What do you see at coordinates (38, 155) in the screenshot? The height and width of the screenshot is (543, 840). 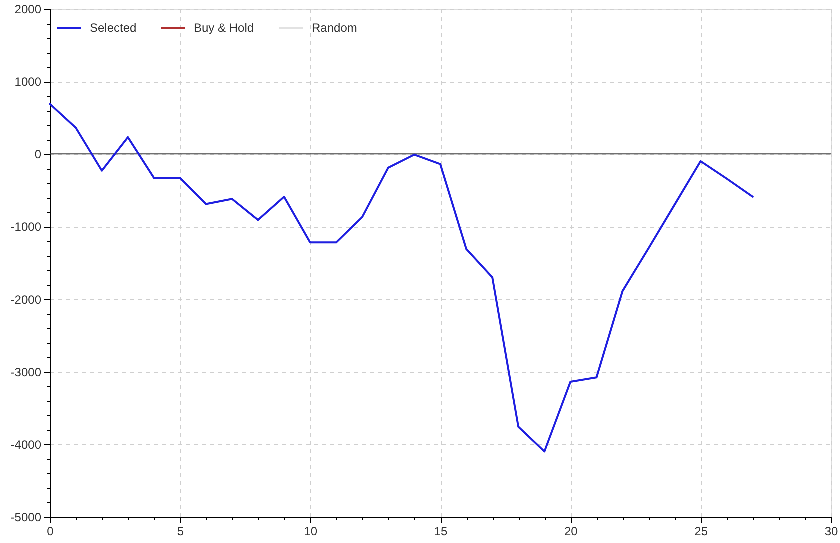 I see `y-tick-label: 0` at bounding box center [38, 155].